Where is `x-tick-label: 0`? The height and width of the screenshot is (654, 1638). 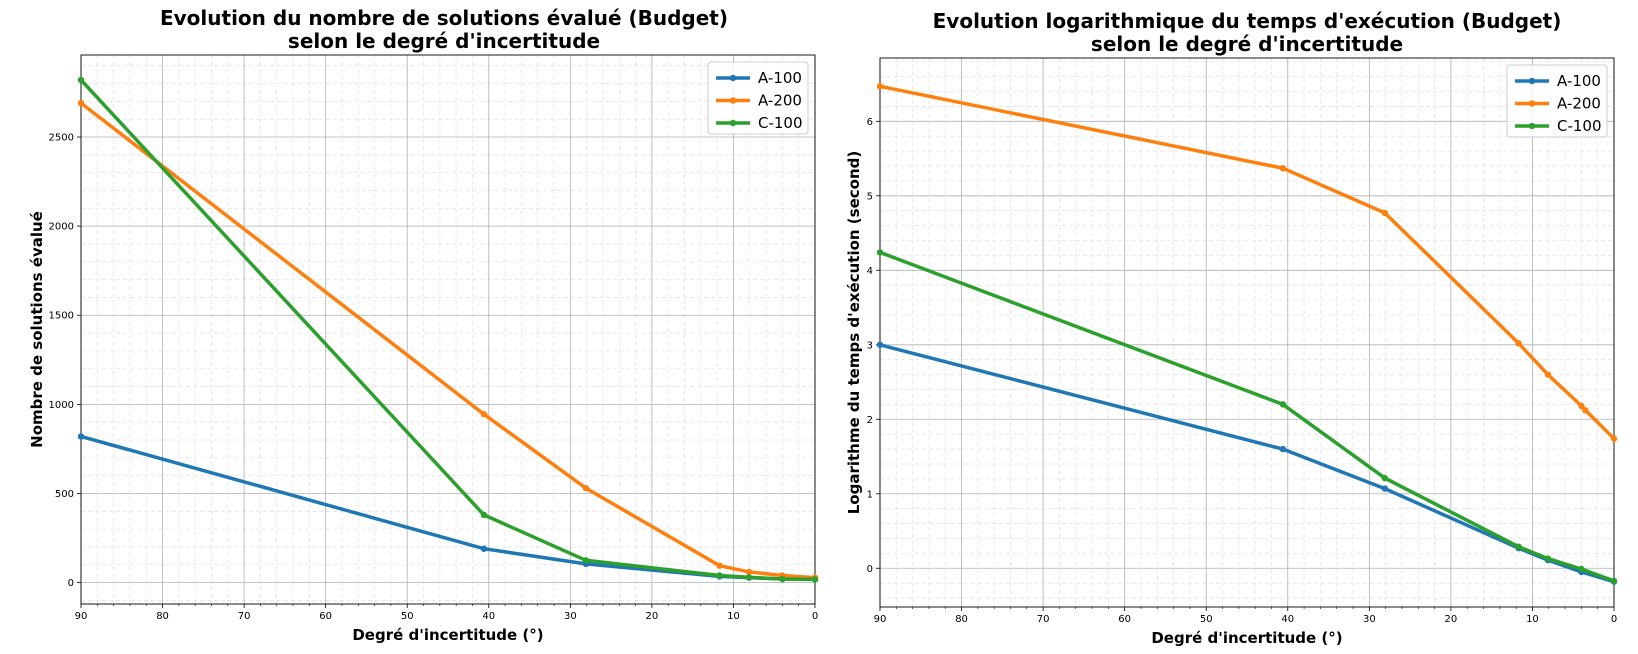
x-tick-label: 0 is located at coordinates (815, 616).